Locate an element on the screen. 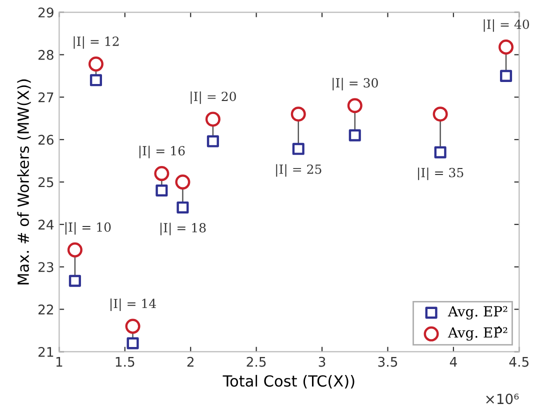 Image resolution: width=538 pixels, height=409 pixels. x-tick-label: 2 is located at coordinates (190, 361).